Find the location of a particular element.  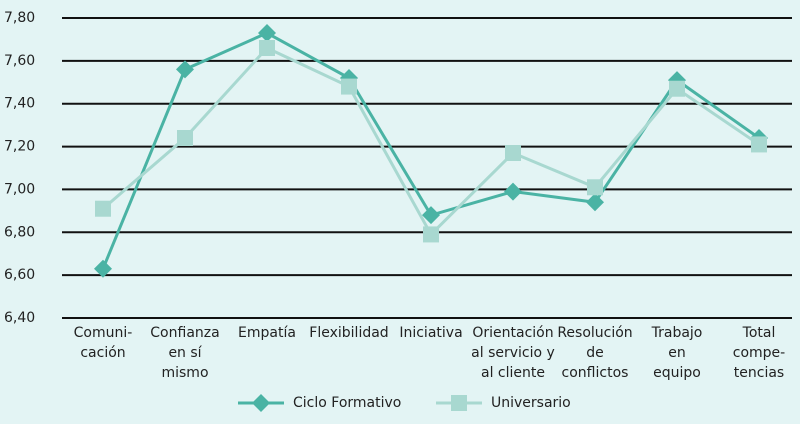

y-tick-label: 7,60 is located at coordinates (19, 61).